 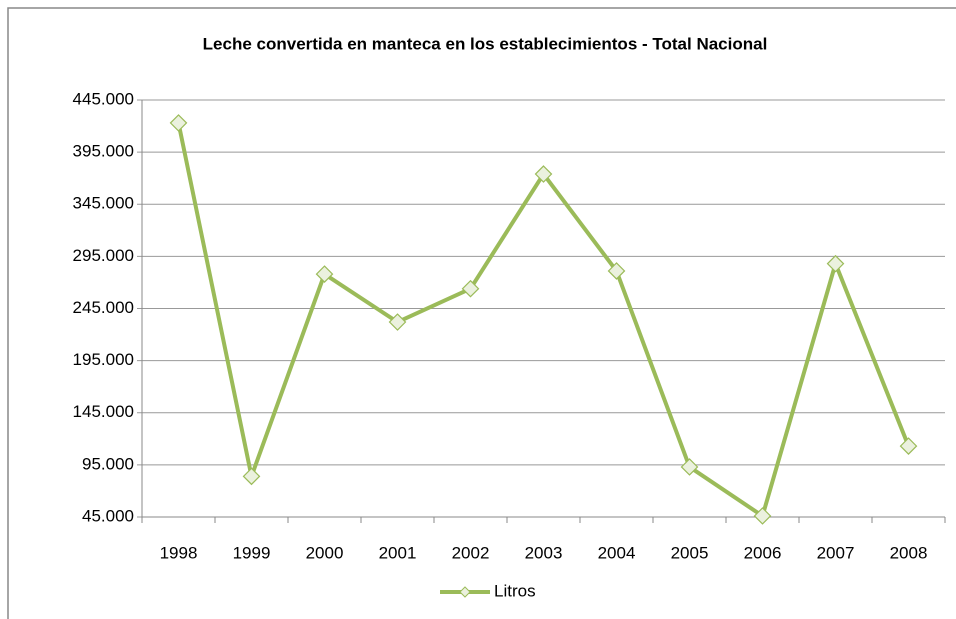 What do you see at coordinates (325, 552) in the screenshot?
I see `x-tick-label: 2000` at bounding box center [325, 552].